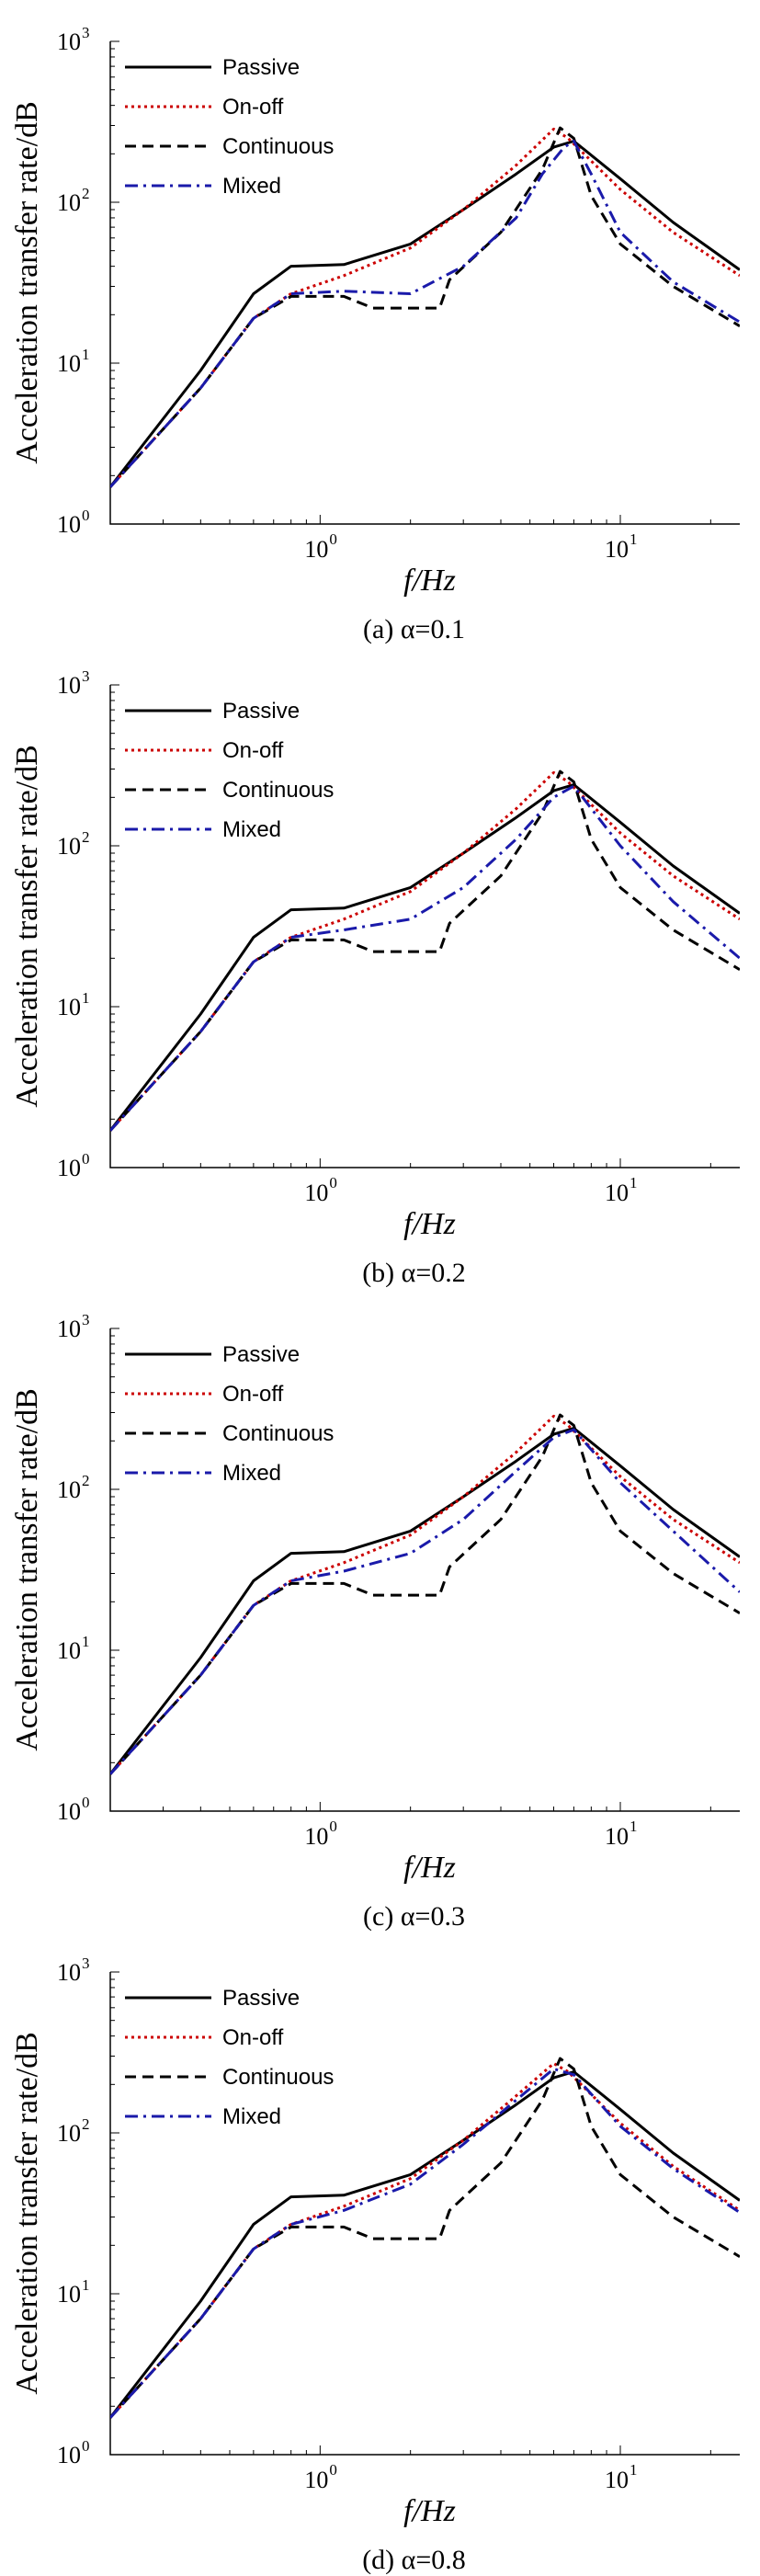 Image resolution: width=760 pixels, height=2576 pixels. What do you see at coordinates (414, 2559) in the screenshot?
I see `panel-caption: (d) α=0.8` at bounding box center [414, 2559].